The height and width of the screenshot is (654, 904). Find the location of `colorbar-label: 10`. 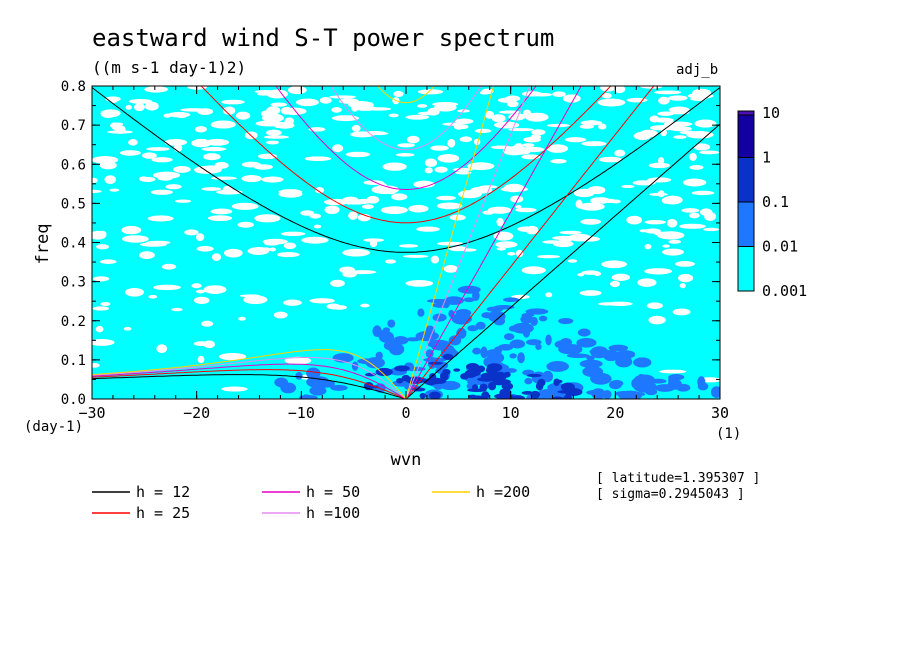

colorbar-label: 10 is located at coordinates (771, 113).